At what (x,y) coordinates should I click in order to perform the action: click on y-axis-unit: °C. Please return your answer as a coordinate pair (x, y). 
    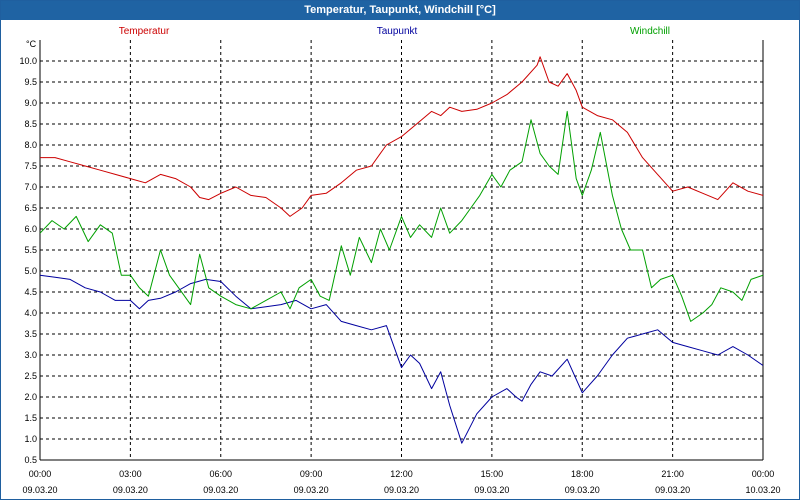
    Looking at the image, I should click on (31, 44).